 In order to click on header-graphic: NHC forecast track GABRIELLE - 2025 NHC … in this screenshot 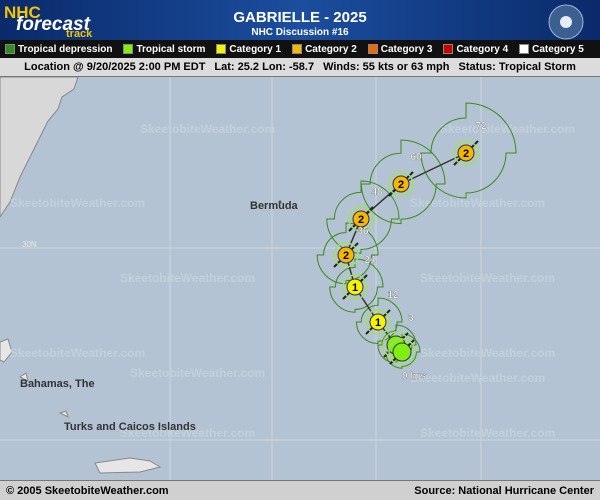, I will do `click(294, 21)`.